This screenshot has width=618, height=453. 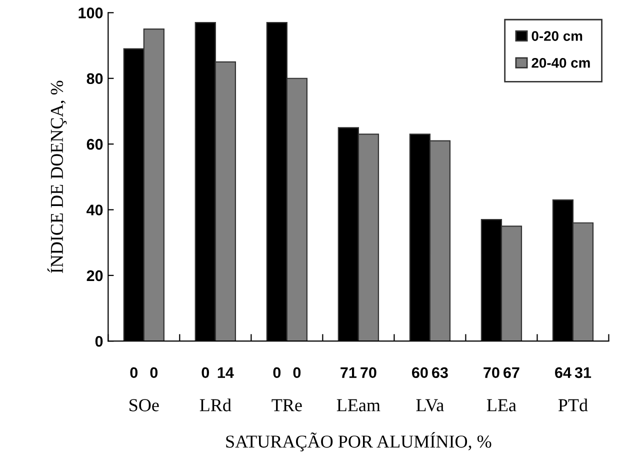 What do you see at coordinates (563, 372) in the screenshot?
I see `text: 64` at bounding box center [563, 372].